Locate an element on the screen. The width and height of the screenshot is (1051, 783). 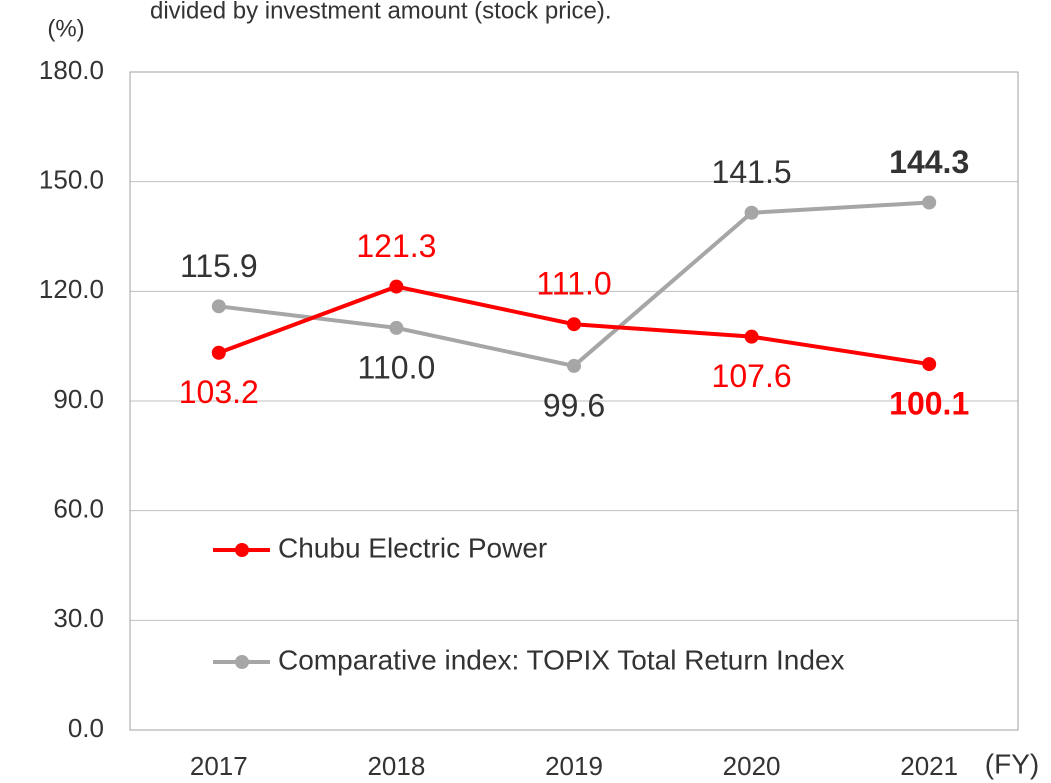
data-label: 107.6 is located at coordinates (752, 376).